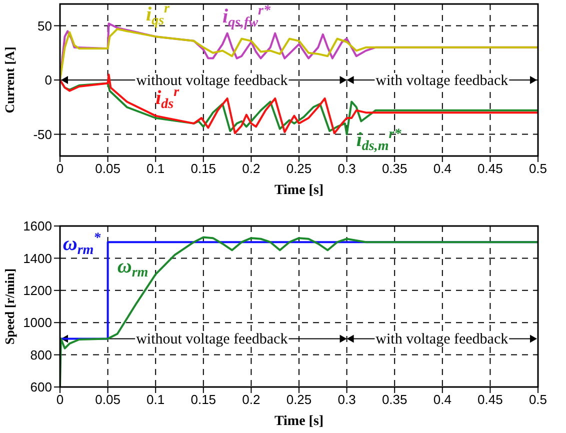 The height and width of the screenshot is (433, 566). What do you see at coordinates (42, 134) in the screenshot?
I see `y-tick-label: -50` at bounding box center [42, 134].